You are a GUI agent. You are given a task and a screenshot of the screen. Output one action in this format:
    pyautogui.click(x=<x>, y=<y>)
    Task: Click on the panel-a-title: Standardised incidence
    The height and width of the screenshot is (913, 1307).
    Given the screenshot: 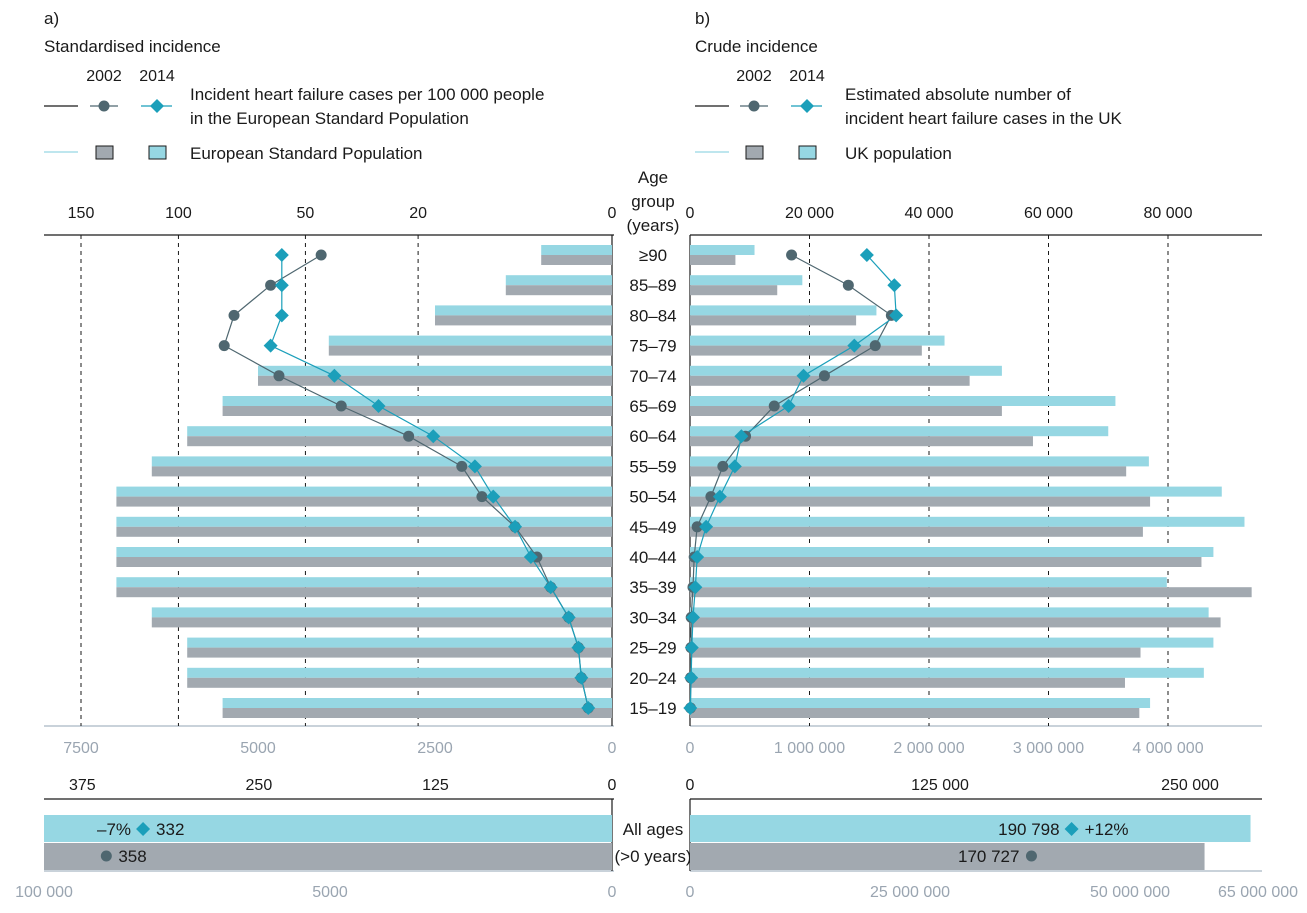 What is the action you would take?
    pyautogui.click(x=132, y=46)
    